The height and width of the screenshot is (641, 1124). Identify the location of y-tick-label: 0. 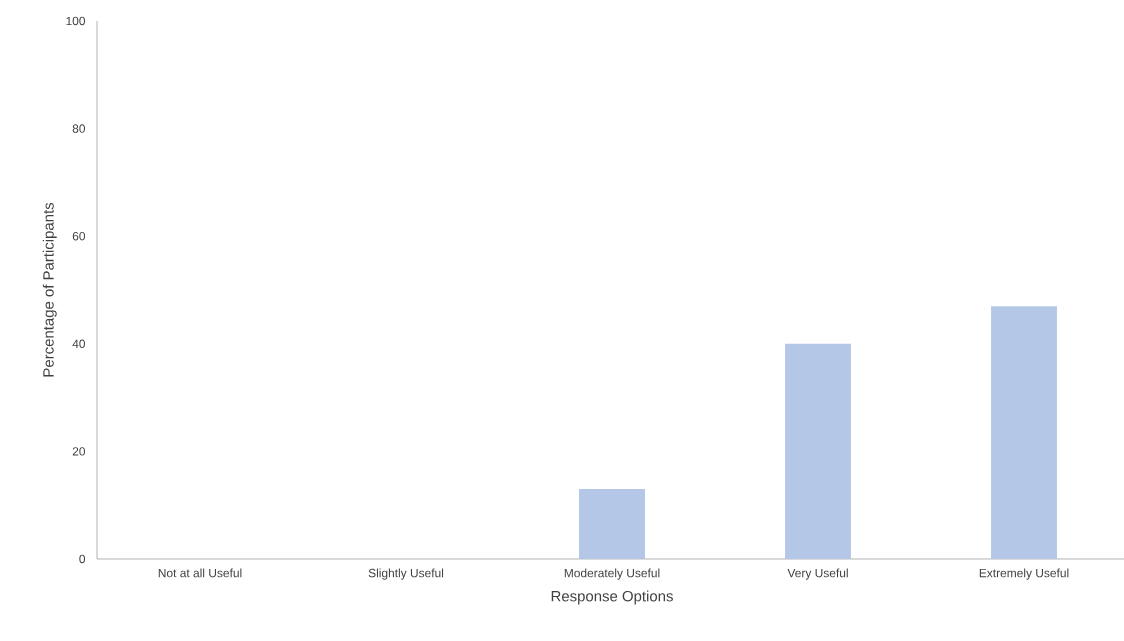
(82, 559).